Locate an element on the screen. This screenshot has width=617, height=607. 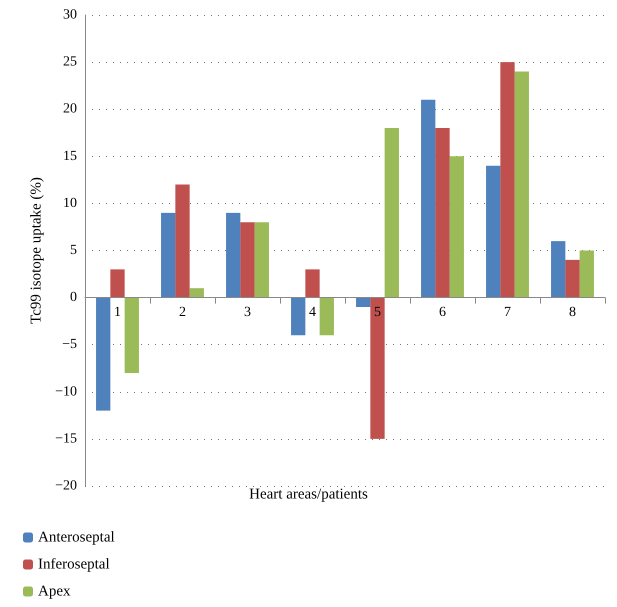
y-tick-label: −10 is located at coordinates (66, 392).